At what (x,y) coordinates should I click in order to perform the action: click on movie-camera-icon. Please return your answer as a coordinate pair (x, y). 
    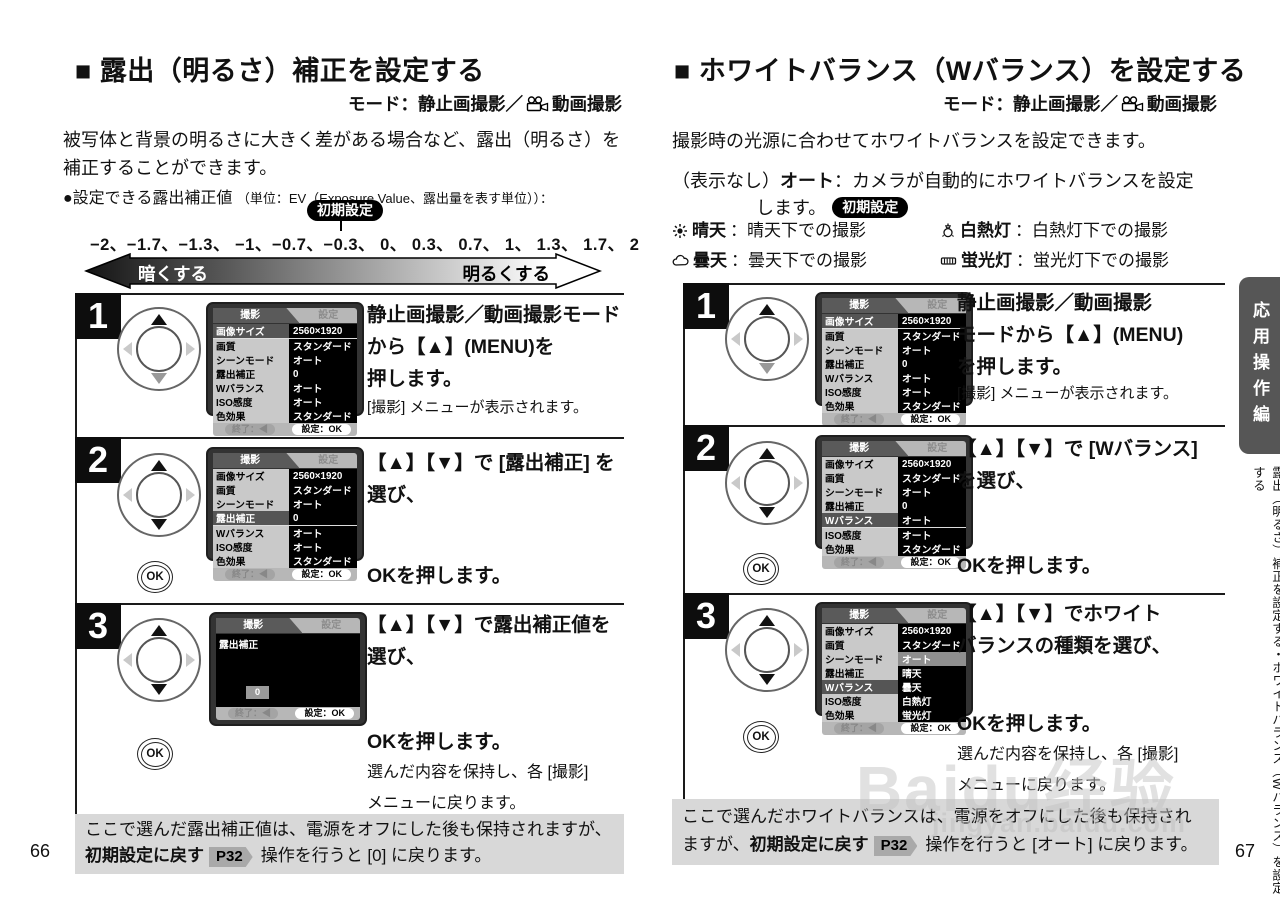
    Looking at the image, I should click on (1132, 103).